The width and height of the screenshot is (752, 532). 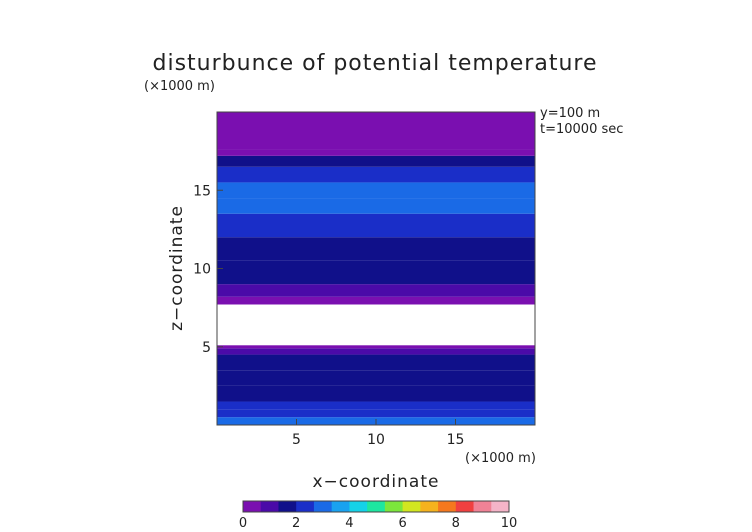 I want to click on annotation-y: y=100 m, so click(x=570, y=113).